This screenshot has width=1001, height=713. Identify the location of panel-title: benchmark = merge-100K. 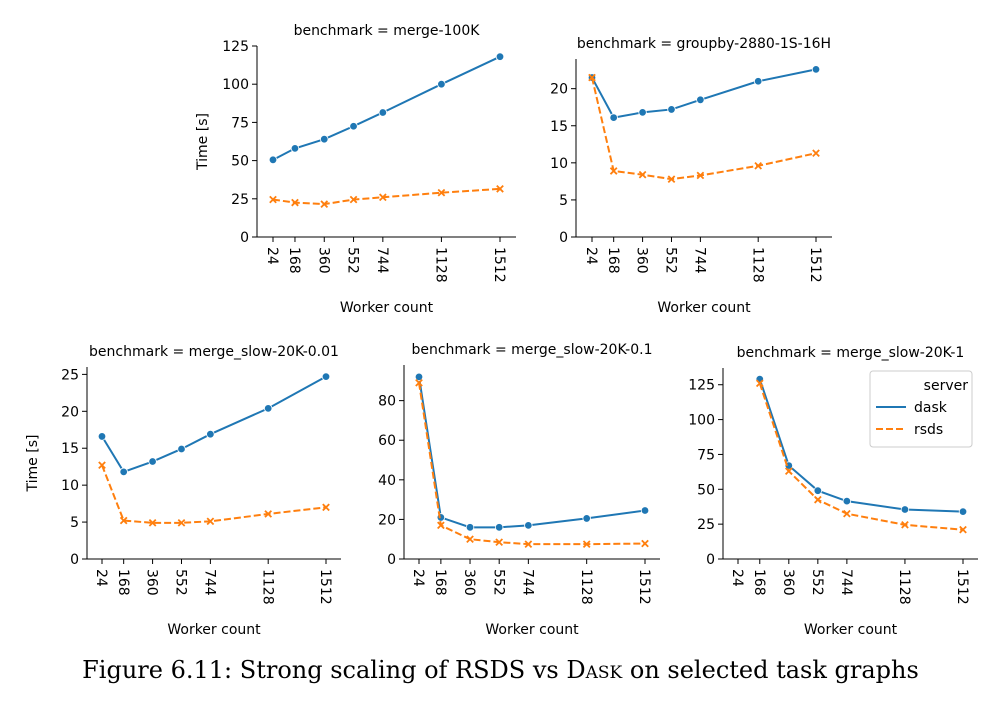
(387, 31).